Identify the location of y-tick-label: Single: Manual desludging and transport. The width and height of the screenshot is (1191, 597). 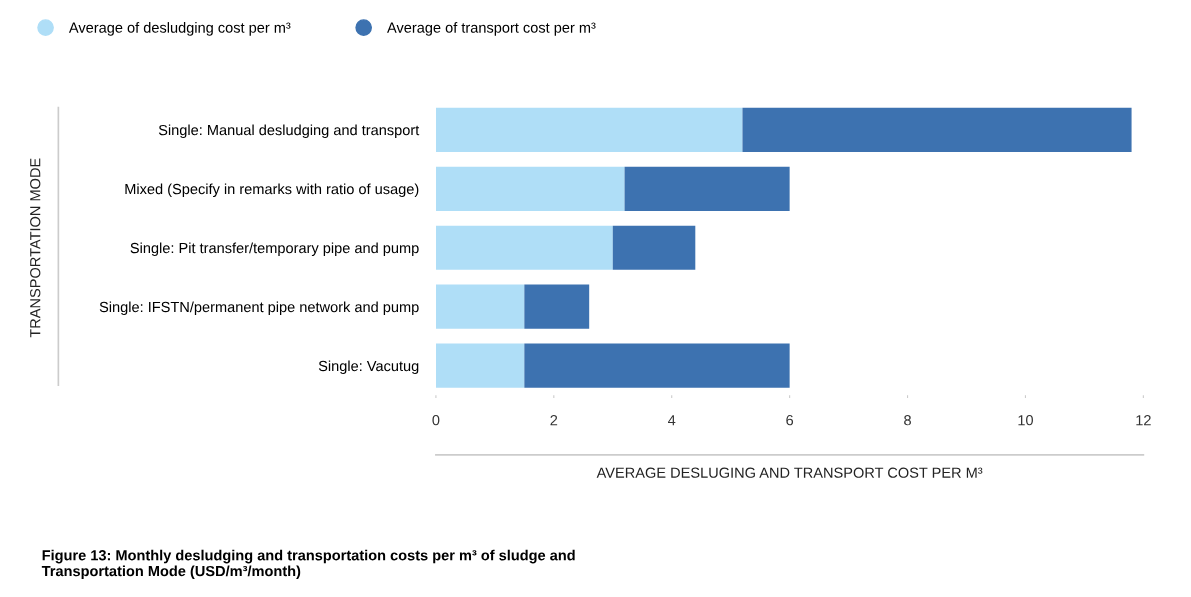
(289, 131).